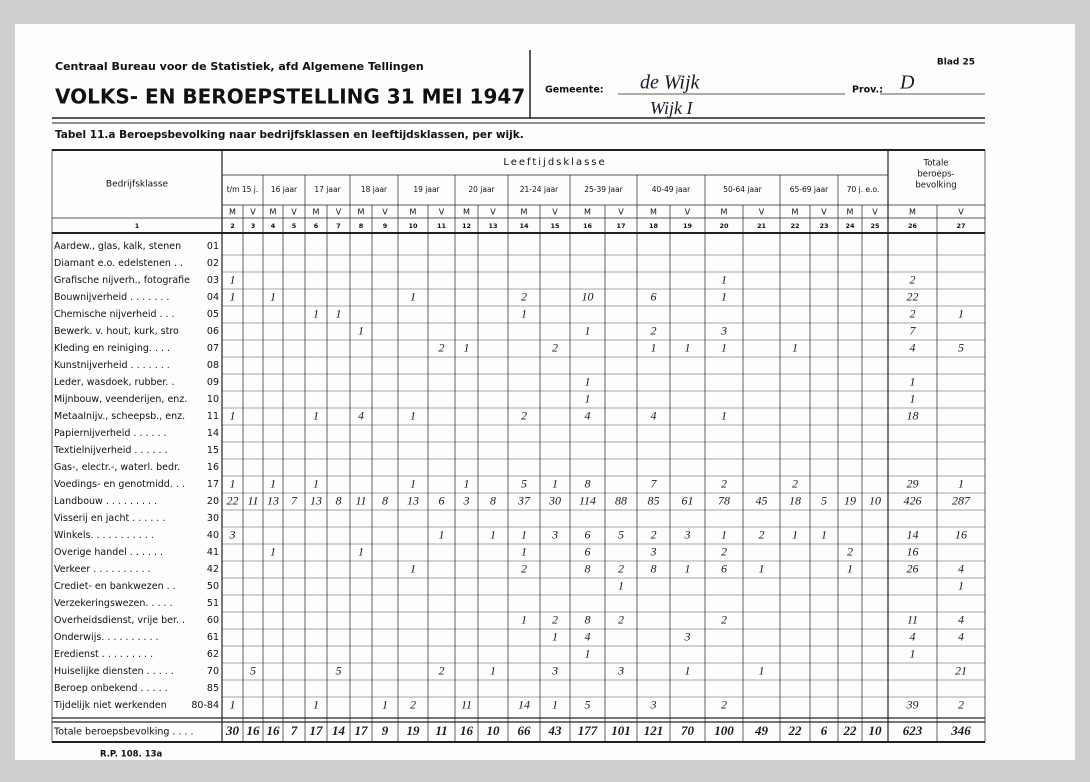  I want to click on column-number: 11, so click(442, 226).